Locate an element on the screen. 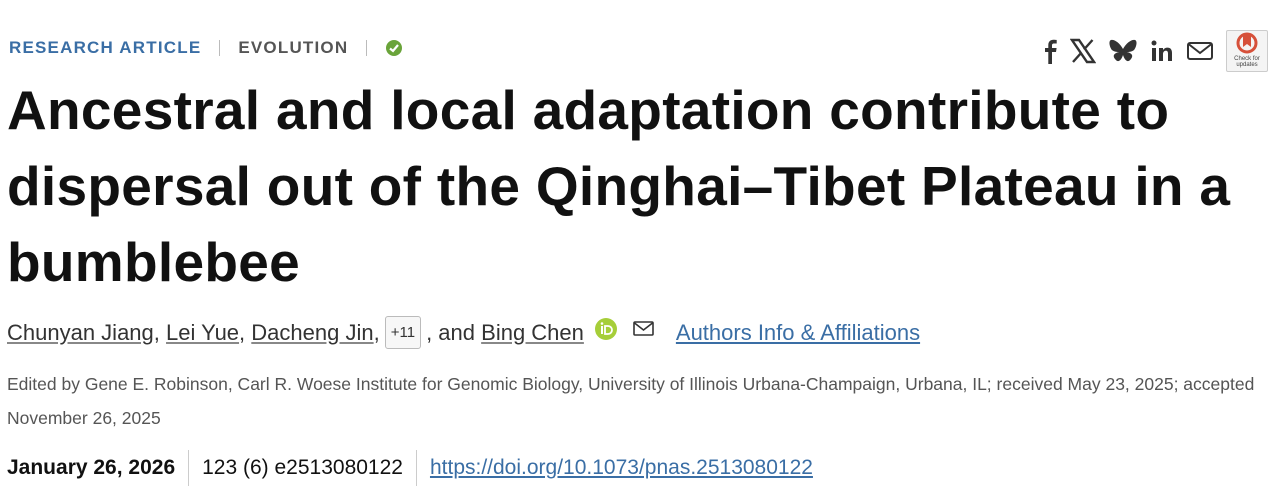 The width and height of the screenshot is (1270, 494). author-name: Lei Yue is located at coordinates (203, 332).